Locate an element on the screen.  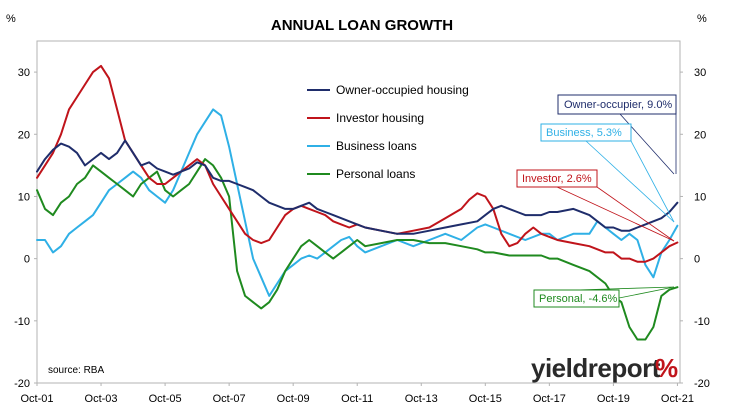
callout-investor: Investor, 2.6% is located at coordinates (595, 205).